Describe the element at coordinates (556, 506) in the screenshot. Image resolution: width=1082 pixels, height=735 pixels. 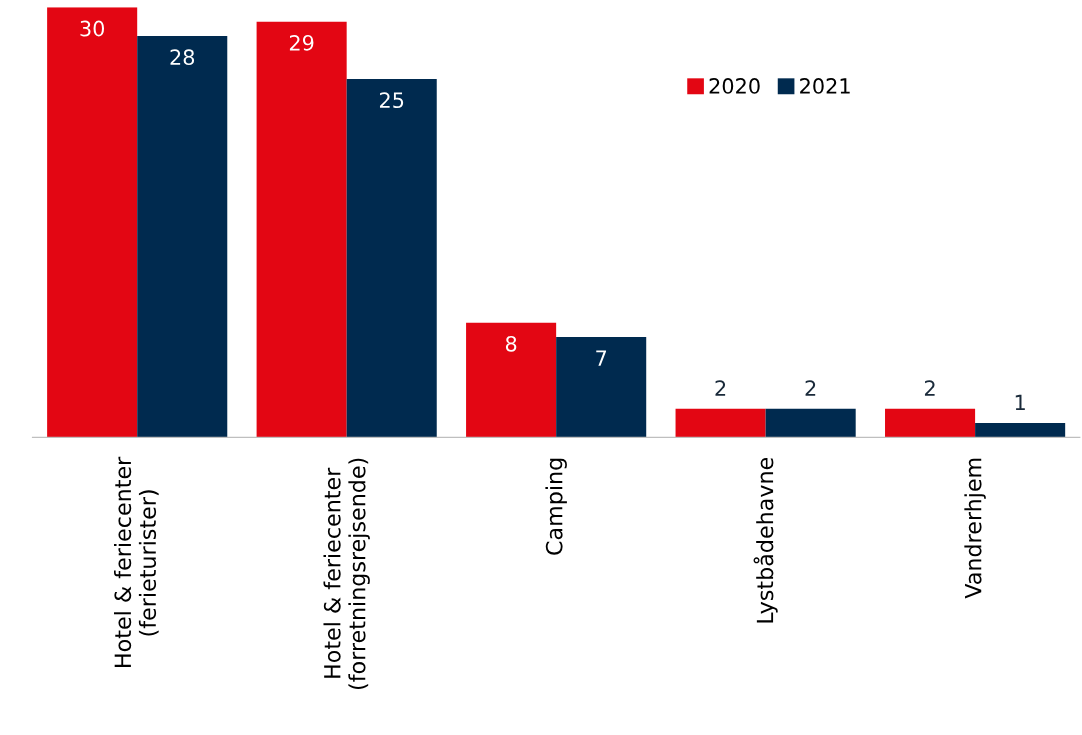
I see `x-tick-label: Camping` at that location.